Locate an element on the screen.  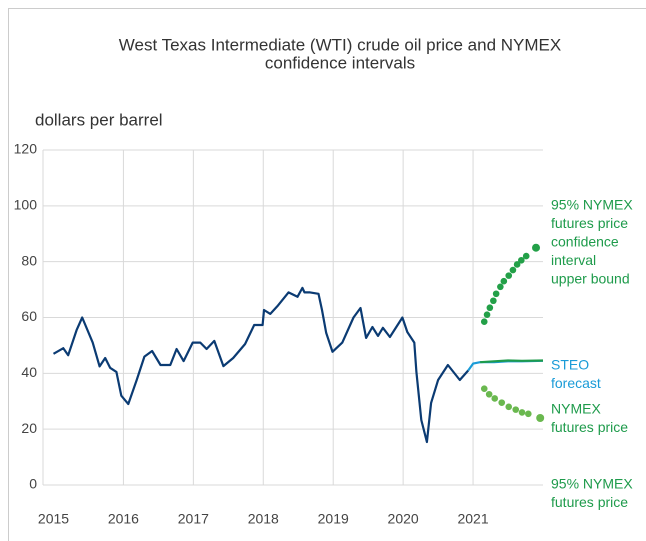
y-tick-label: 120 is located at coordinates (26, 149).